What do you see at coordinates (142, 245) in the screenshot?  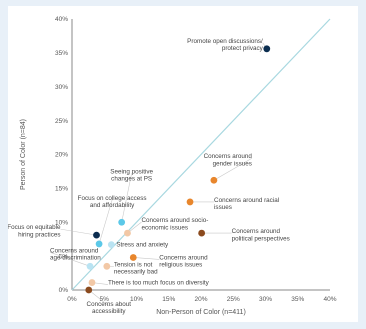 I see `point-label: Stress and anxiety` at bounding box center [142, 245].